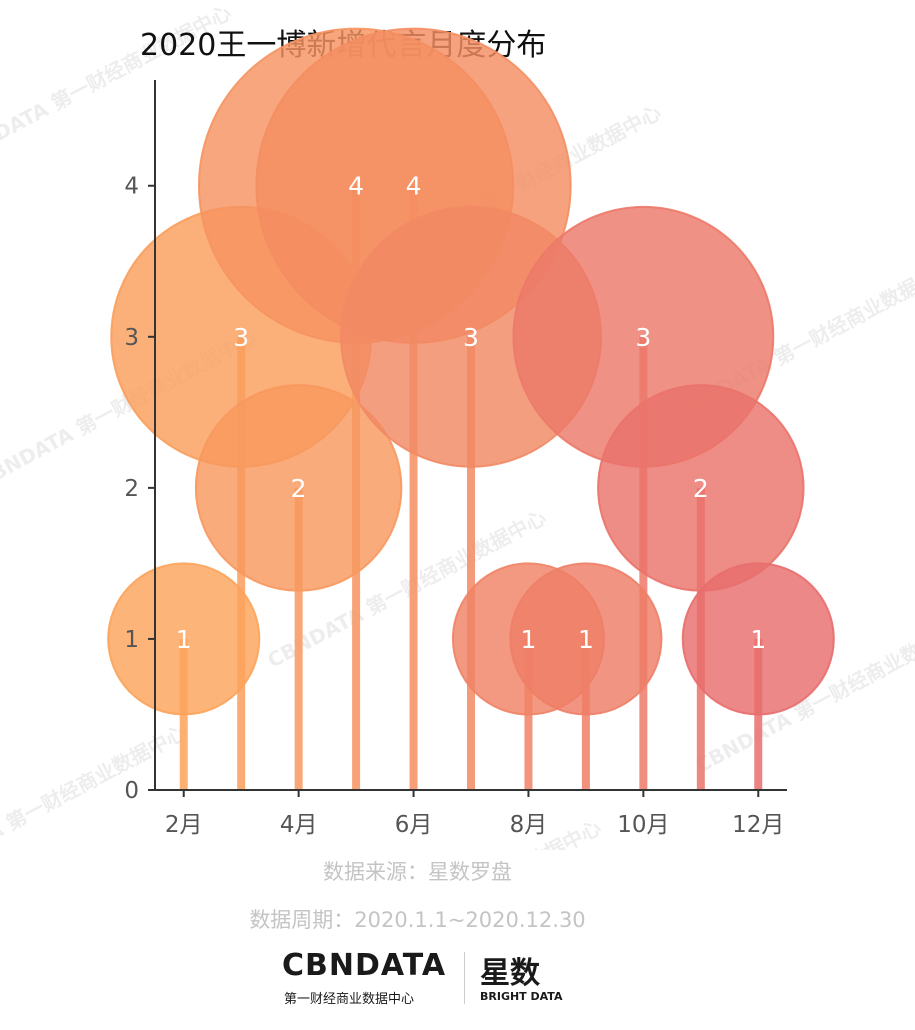 The image size is (915, 1030). Describe the element at coordinates (131, 640) in the screenshot. I see `y-tick-label: 1` at that location.